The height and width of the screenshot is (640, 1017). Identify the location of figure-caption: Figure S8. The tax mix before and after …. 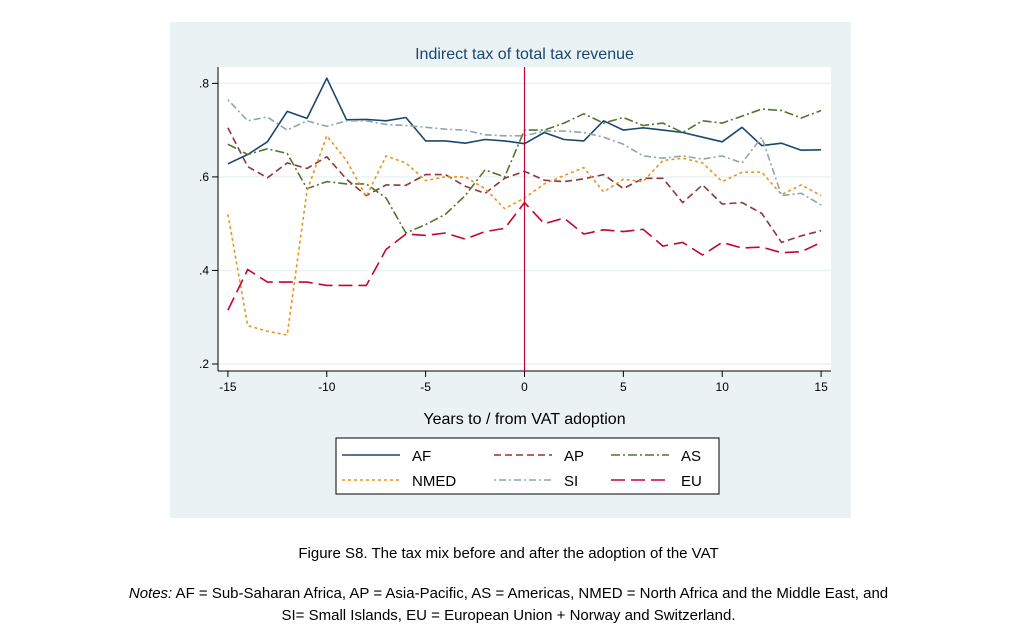
(508, 553).